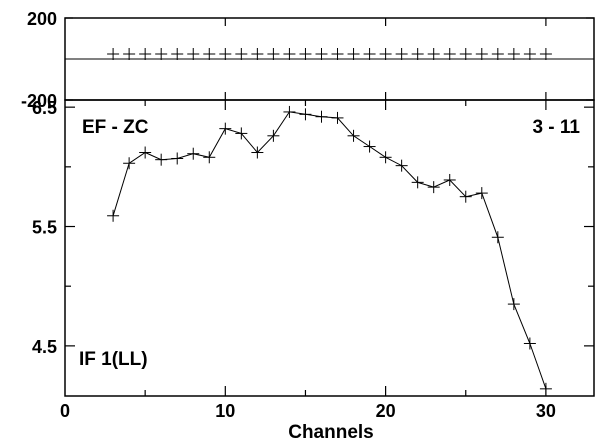  What do you see at coordinates (329, 54) in the screenshot?
I see `phase-points` at bounding box center [329, 54].